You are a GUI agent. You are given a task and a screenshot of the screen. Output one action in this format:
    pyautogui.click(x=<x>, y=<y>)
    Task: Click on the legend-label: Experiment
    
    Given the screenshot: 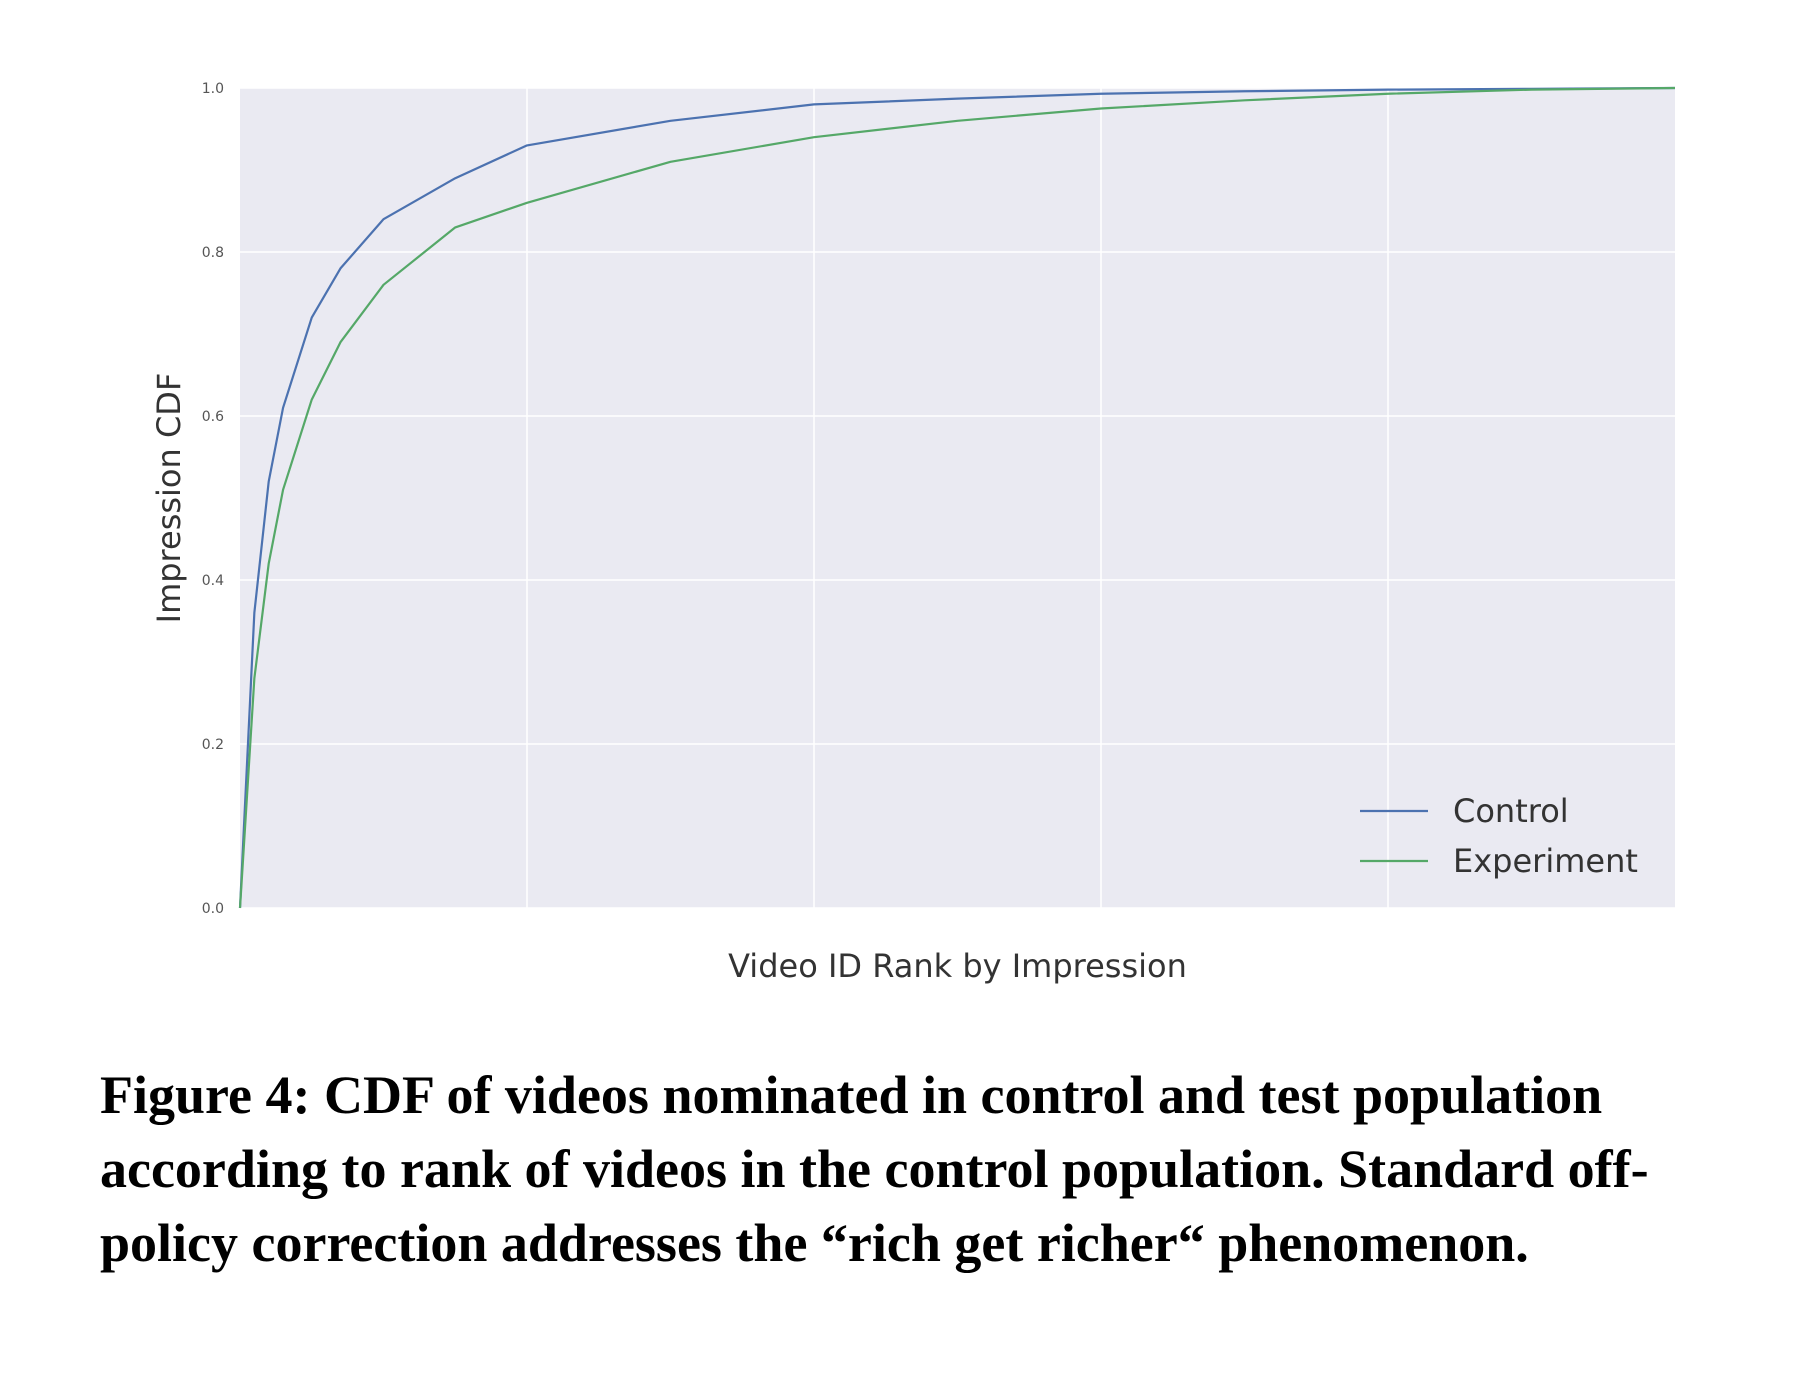 What is the action you would take?
    pyautogui.click(x=1545, y=861)
    